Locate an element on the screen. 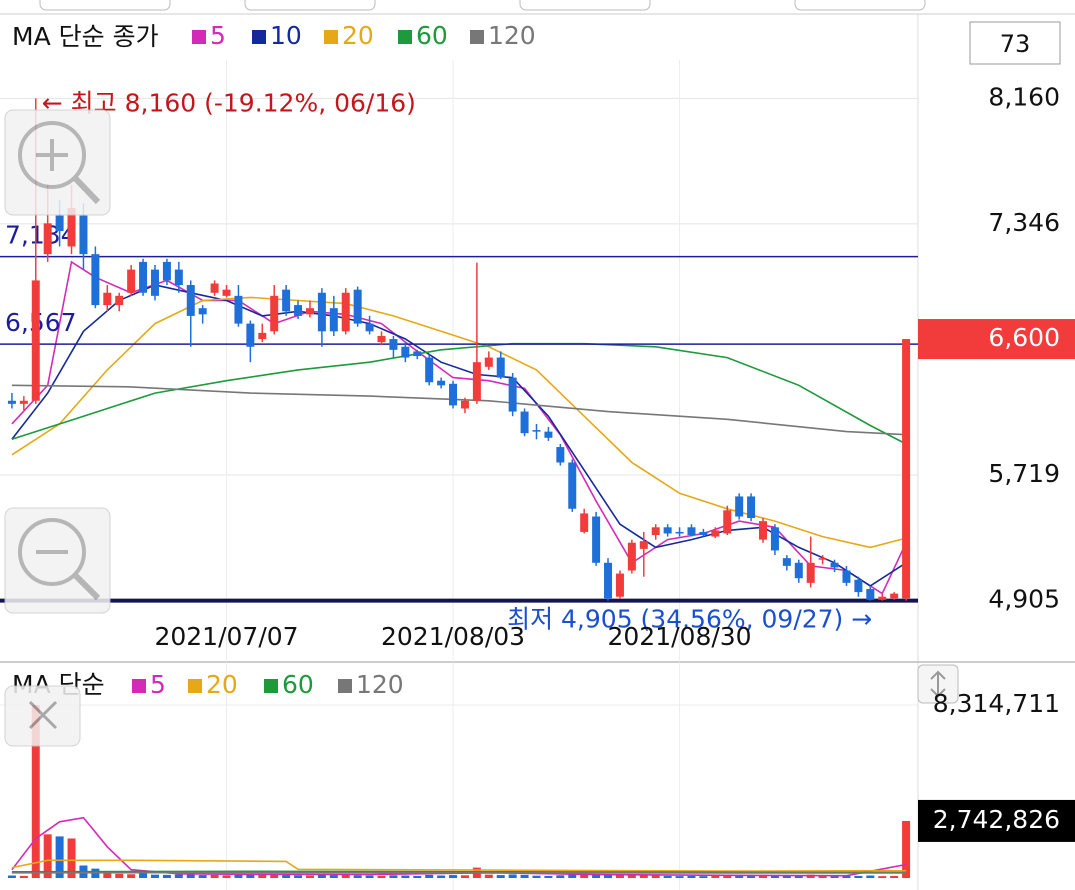 This screenshot has height=890, width=1075. y-tick-label: 7,346 is located at coordinates (1024, 222).